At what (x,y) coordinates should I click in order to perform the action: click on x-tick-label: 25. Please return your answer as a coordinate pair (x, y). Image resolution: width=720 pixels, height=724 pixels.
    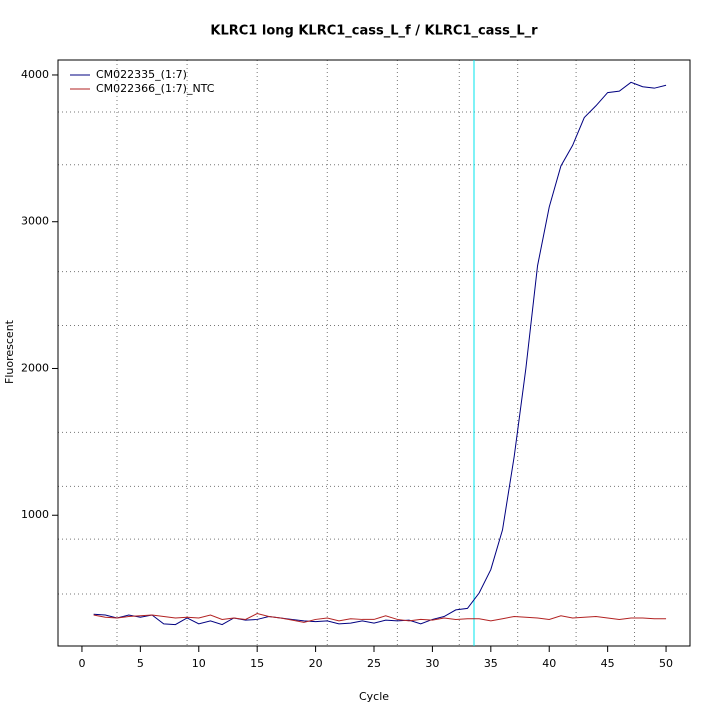
    Looking at the image, I should click on (374, 663).